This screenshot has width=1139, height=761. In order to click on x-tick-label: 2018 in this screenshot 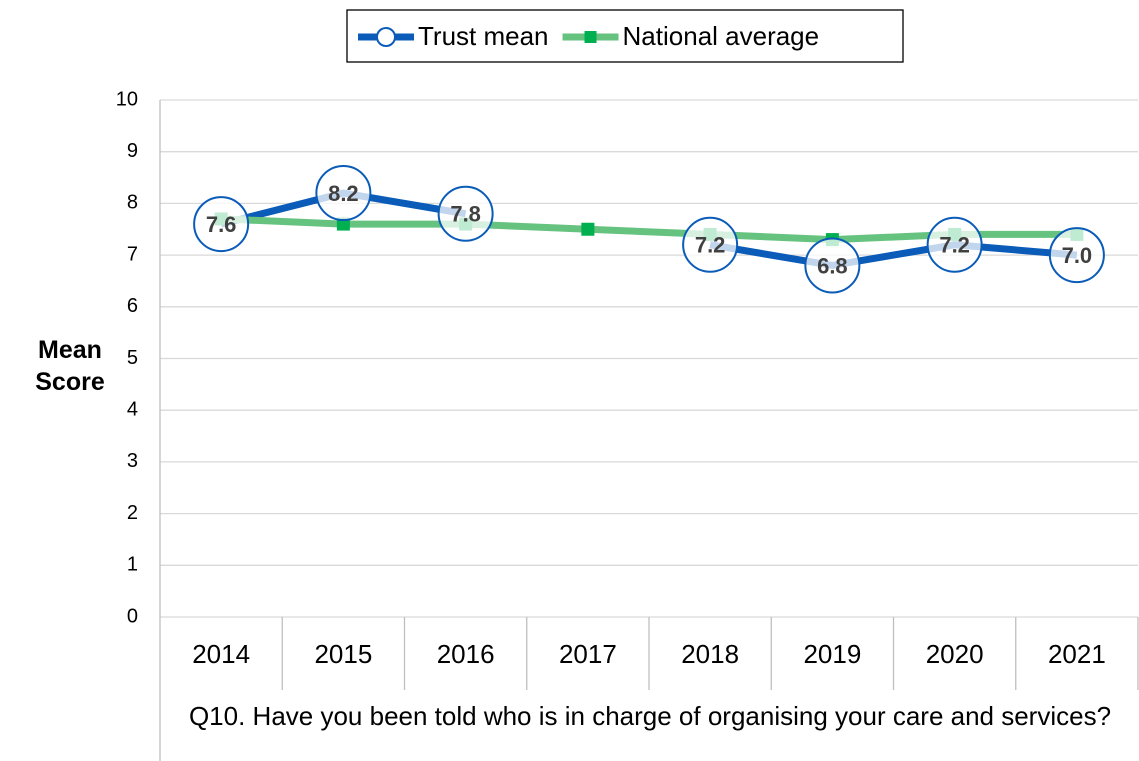, I will do `click(710, 654)`.